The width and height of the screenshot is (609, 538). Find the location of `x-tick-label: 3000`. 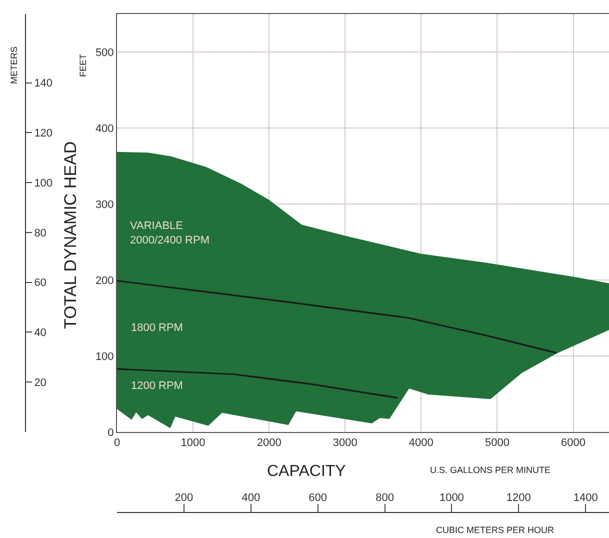

x-tick-label: 3000 is located at coordinates (345, 443).